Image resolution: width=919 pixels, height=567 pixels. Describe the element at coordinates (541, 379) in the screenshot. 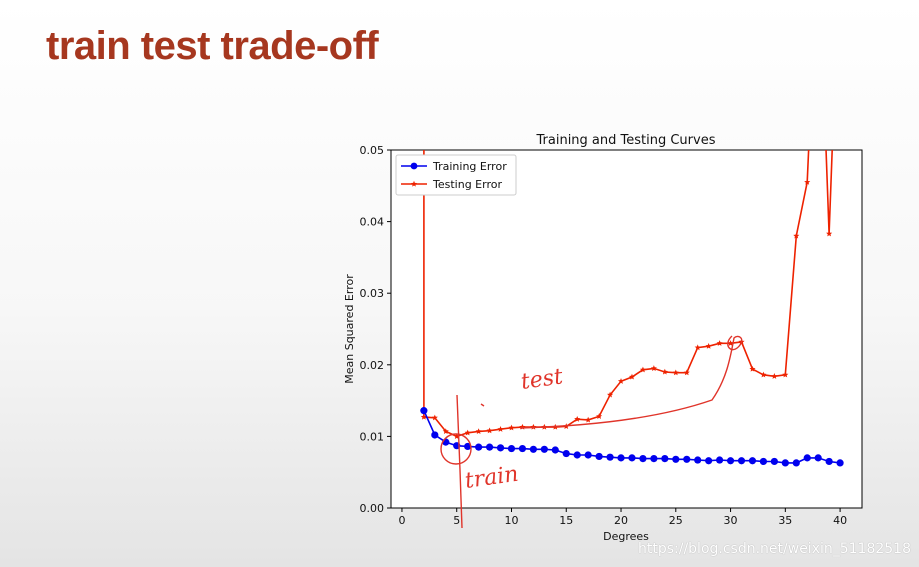

I see `test-handwritten-label: test` at that location.